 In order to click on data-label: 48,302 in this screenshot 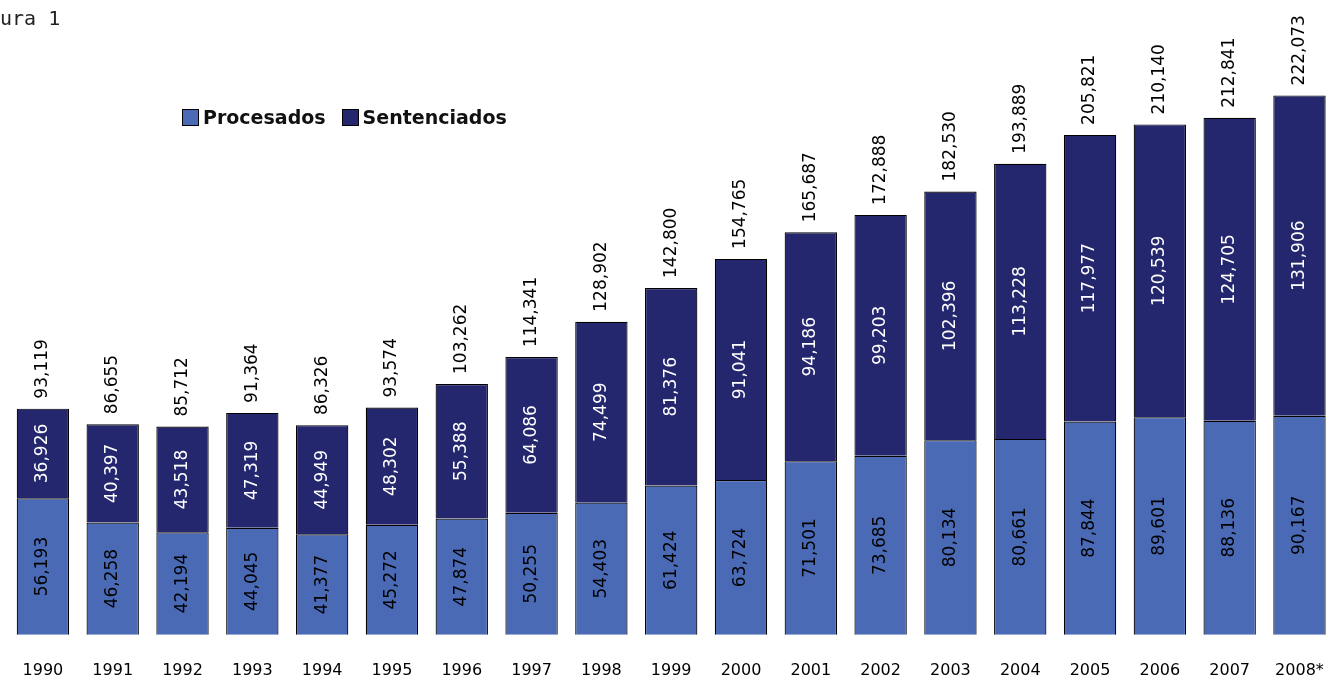, I will do `click(390, 466)`.